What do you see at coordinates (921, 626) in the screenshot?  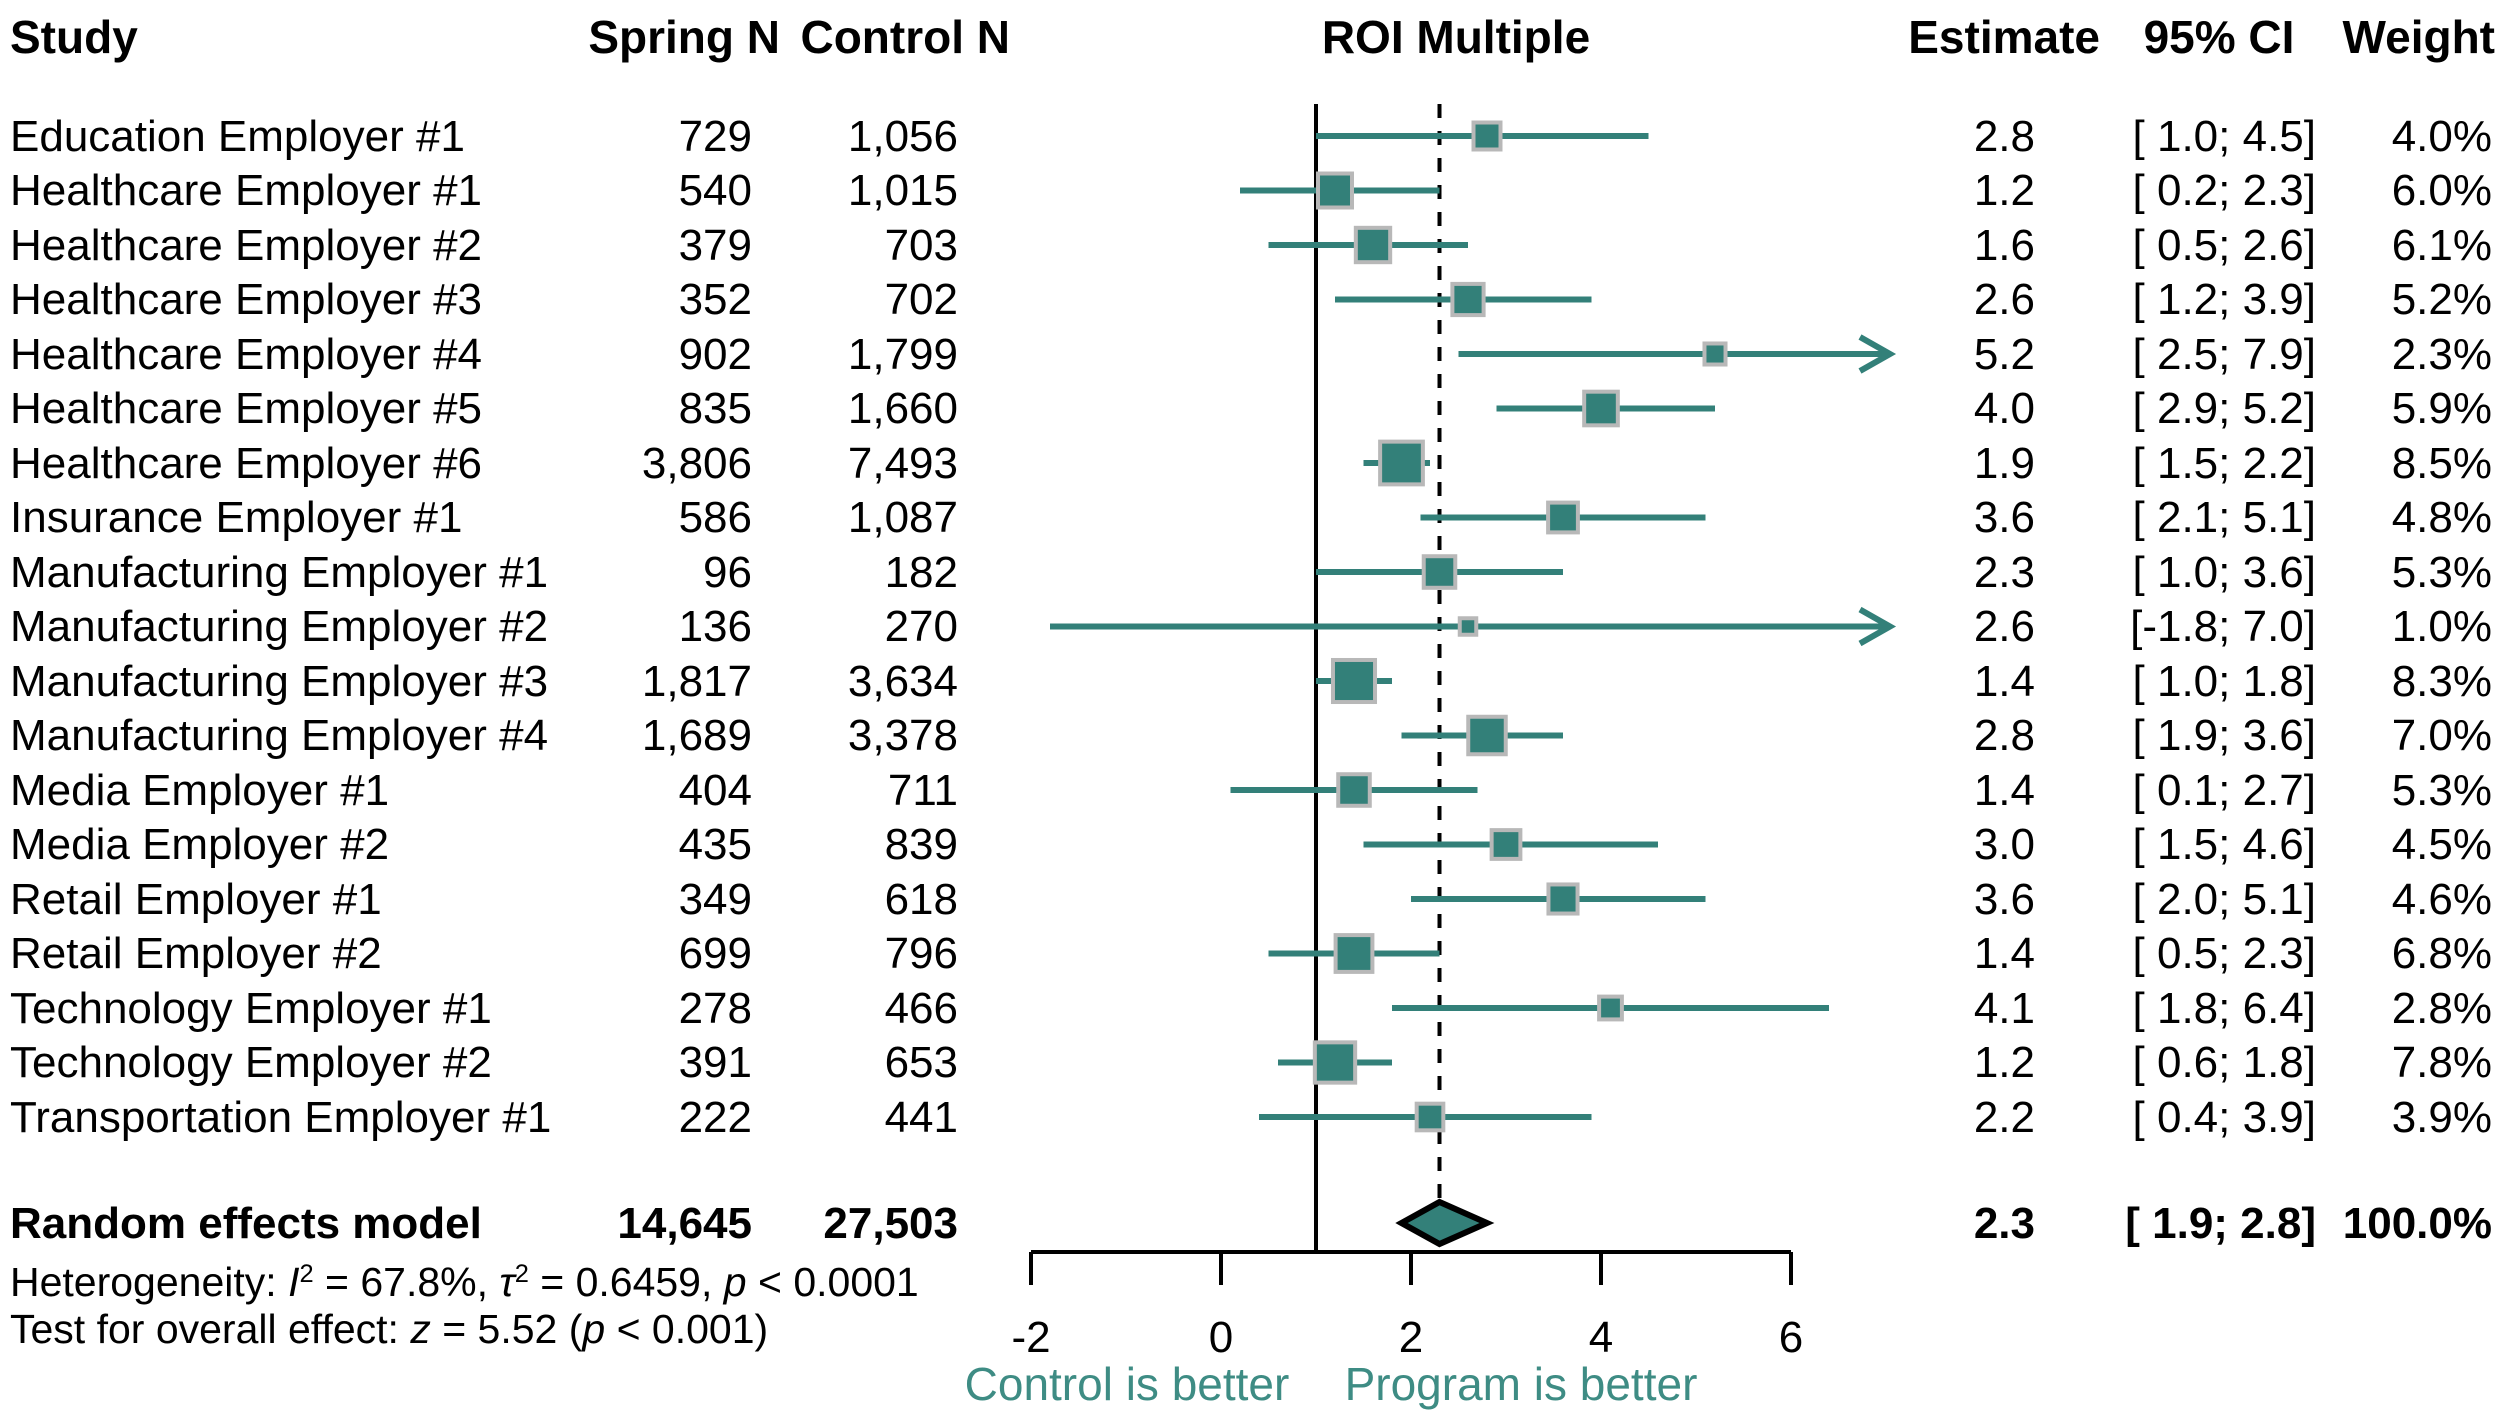 I see `control-n-cell: 270` at bounding box center [921, 626].